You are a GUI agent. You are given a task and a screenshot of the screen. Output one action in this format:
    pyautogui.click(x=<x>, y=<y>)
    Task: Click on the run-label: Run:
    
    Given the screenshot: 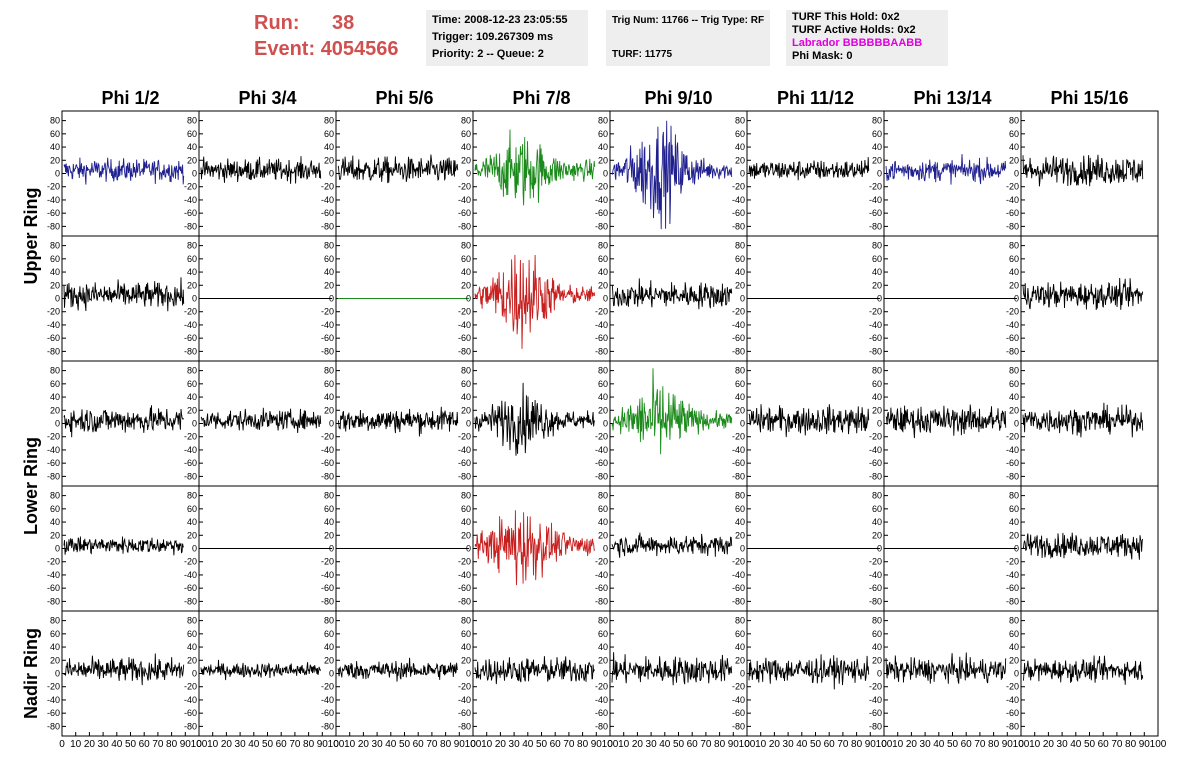 What is the action you would take?
    pyautogui.click(x=277, y=23)
    